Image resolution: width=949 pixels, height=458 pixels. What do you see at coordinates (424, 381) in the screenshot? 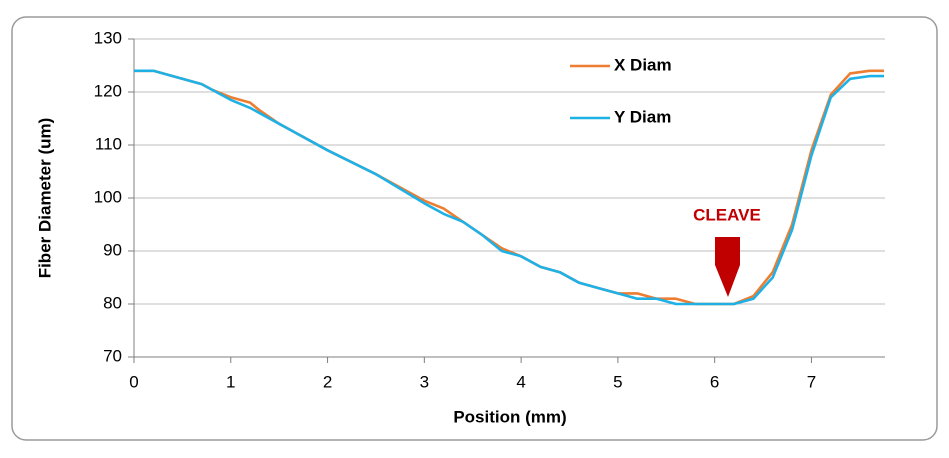
I see `x-tick-label: 3` at bounding box center [424, 381].